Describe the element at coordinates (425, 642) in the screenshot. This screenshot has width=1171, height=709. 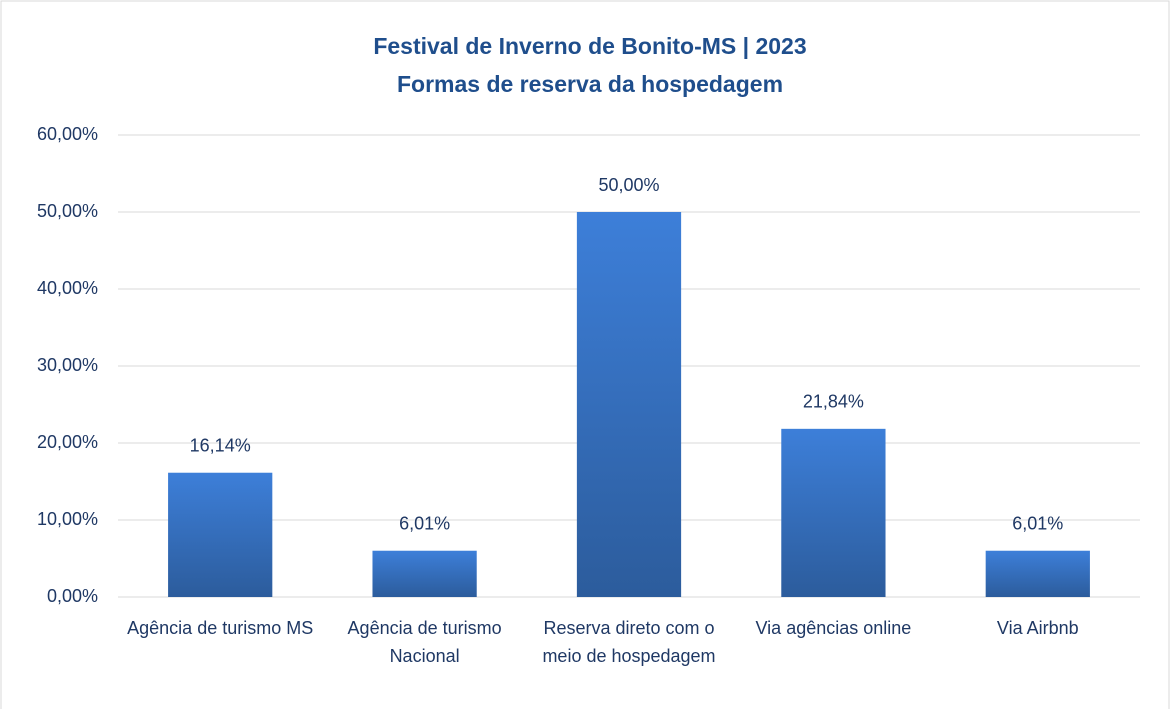
I see `x-tick-label: Agência de turismo Nacional` at that location.